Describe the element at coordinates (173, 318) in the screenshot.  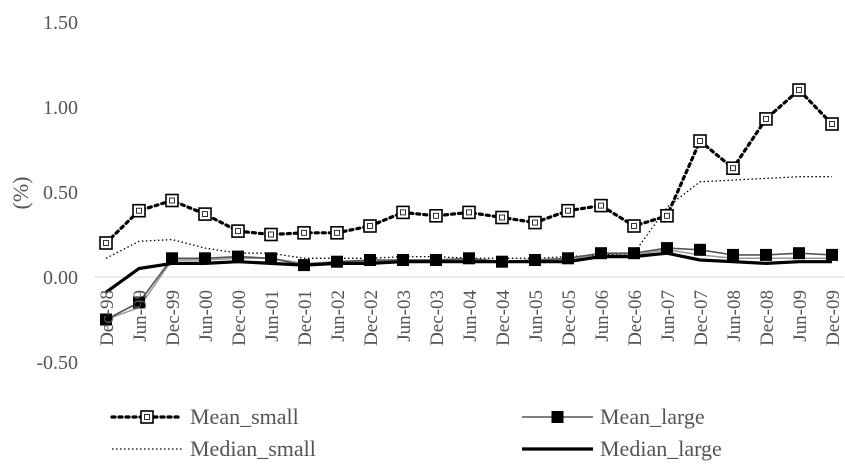
I see `x-tick-label: Dec-99` at that location.